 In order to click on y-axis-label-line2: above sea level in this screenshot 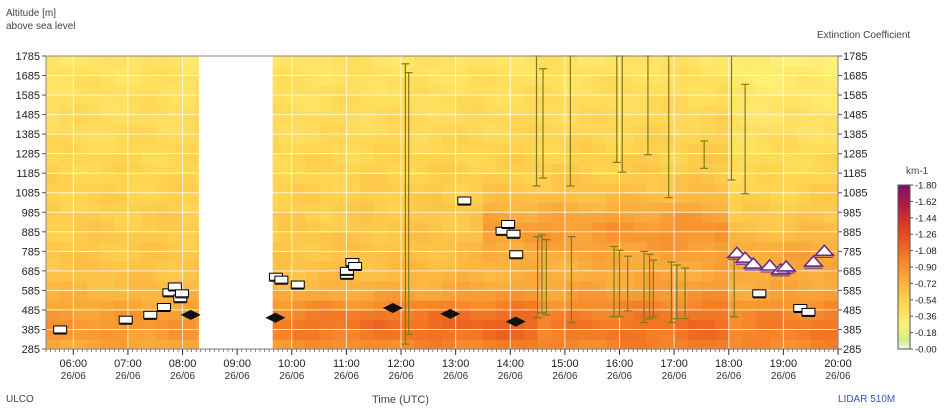, I will do `click(41, 26)`.